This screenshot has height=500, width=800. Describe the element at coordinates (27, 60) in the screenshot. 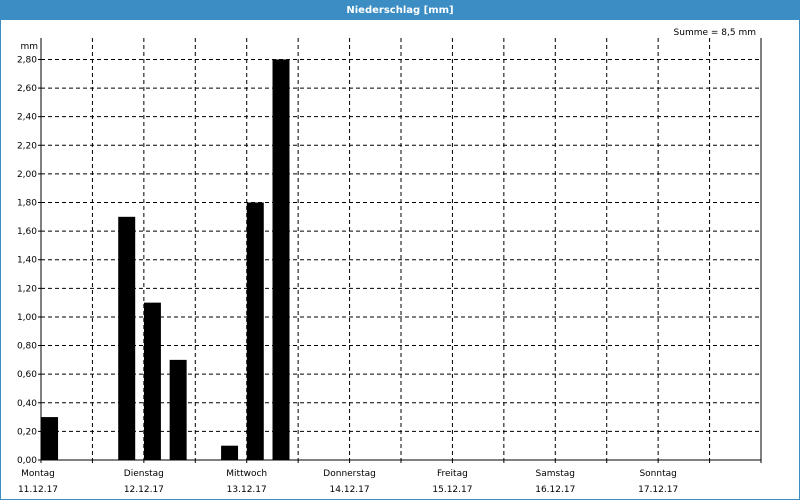

I see `y-tick-label: 2,80` at that location.